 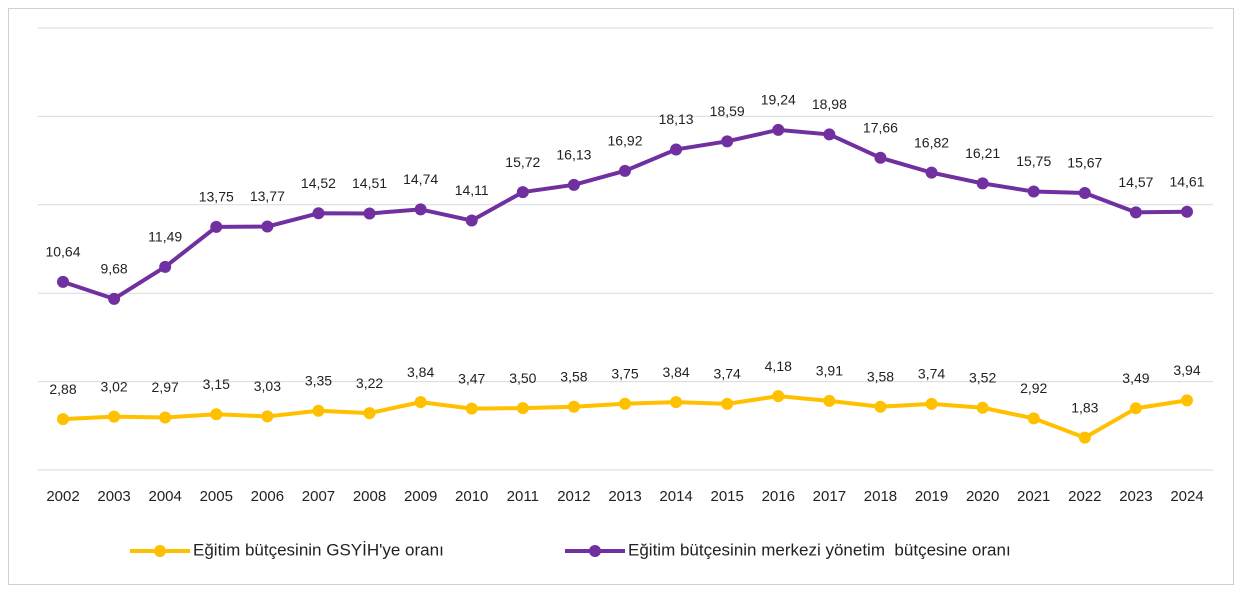 I want to click on data-label: 3,50, so click(x=522, y=378).